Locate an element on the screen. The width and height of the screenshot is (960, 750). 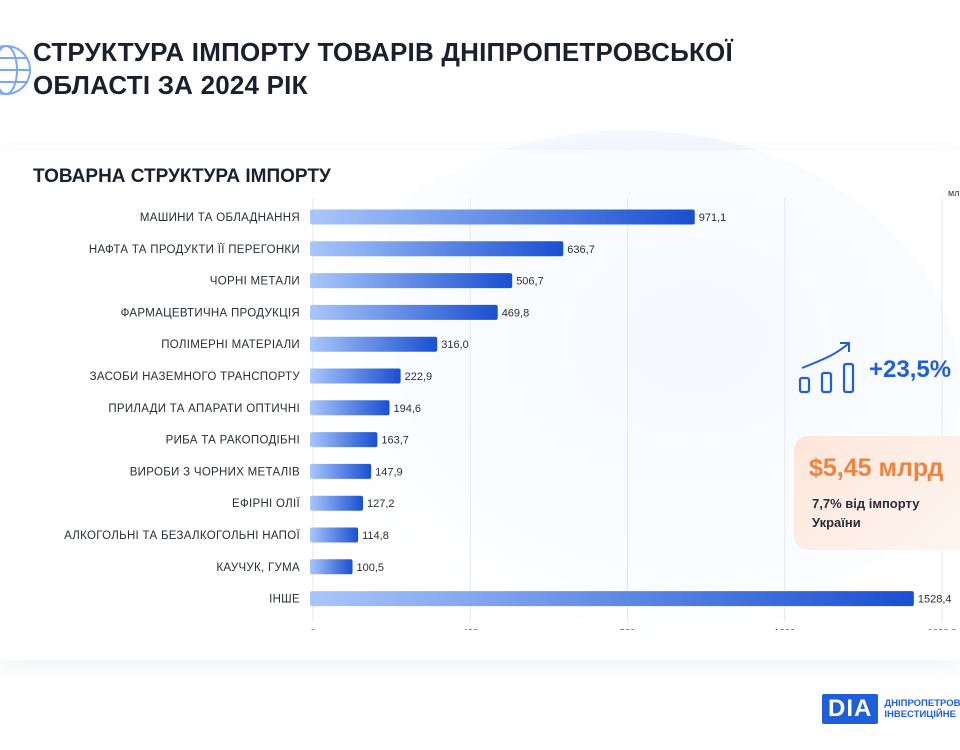
value-label: 506,7 is located at coordinates (530, 282).